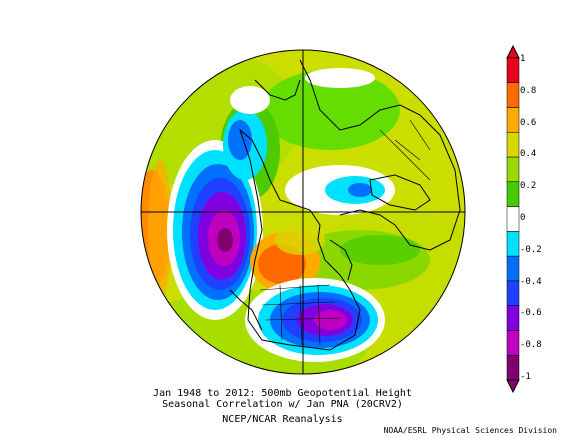 This screenshot has width=565, height=437. I want to click on colorbar-tick-label: -0.6, so click(531, 313).